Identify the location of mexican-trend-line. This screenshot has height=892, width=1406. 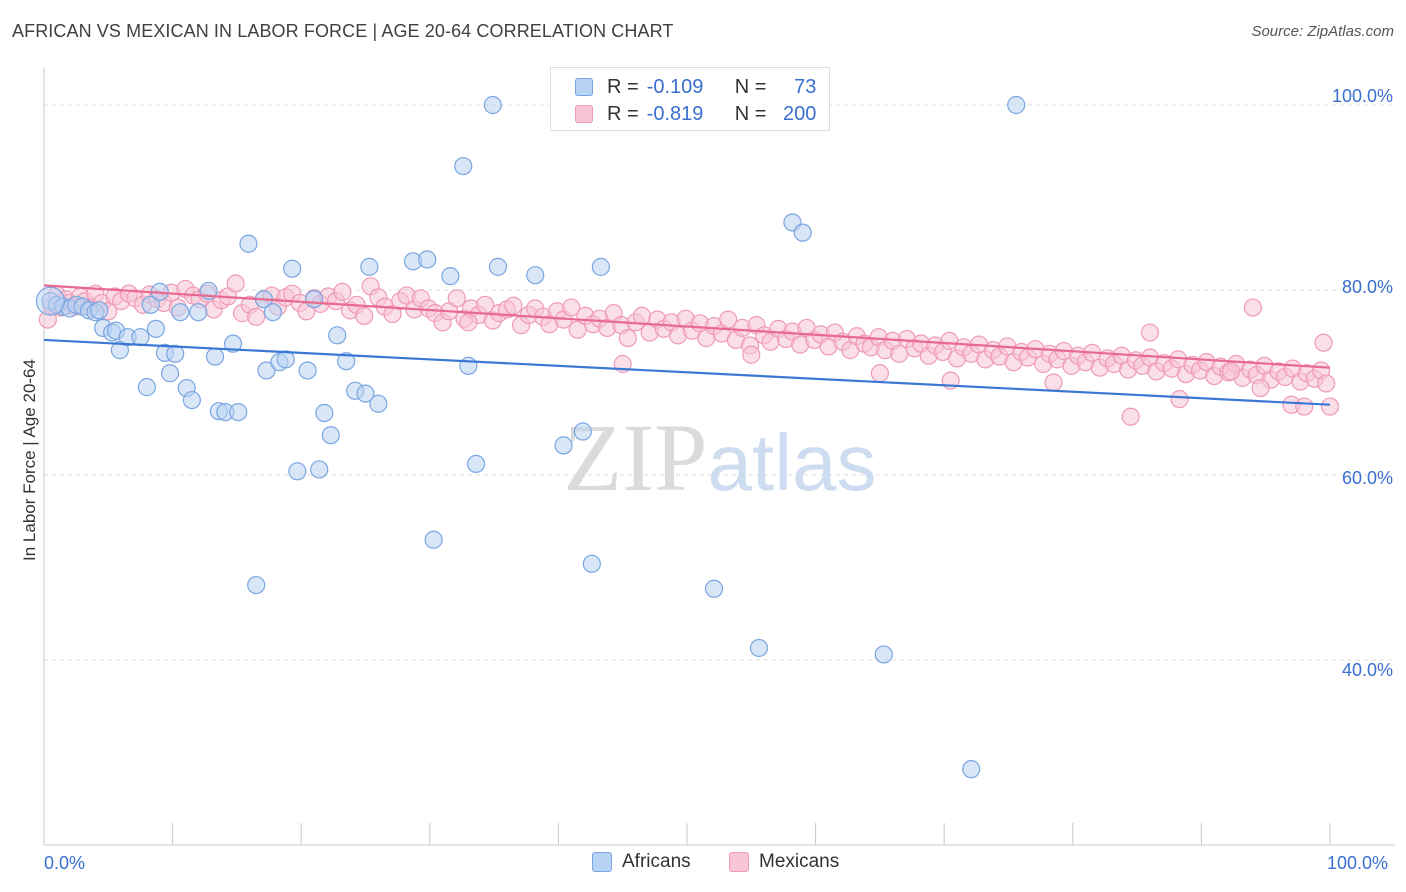
(687, 326).